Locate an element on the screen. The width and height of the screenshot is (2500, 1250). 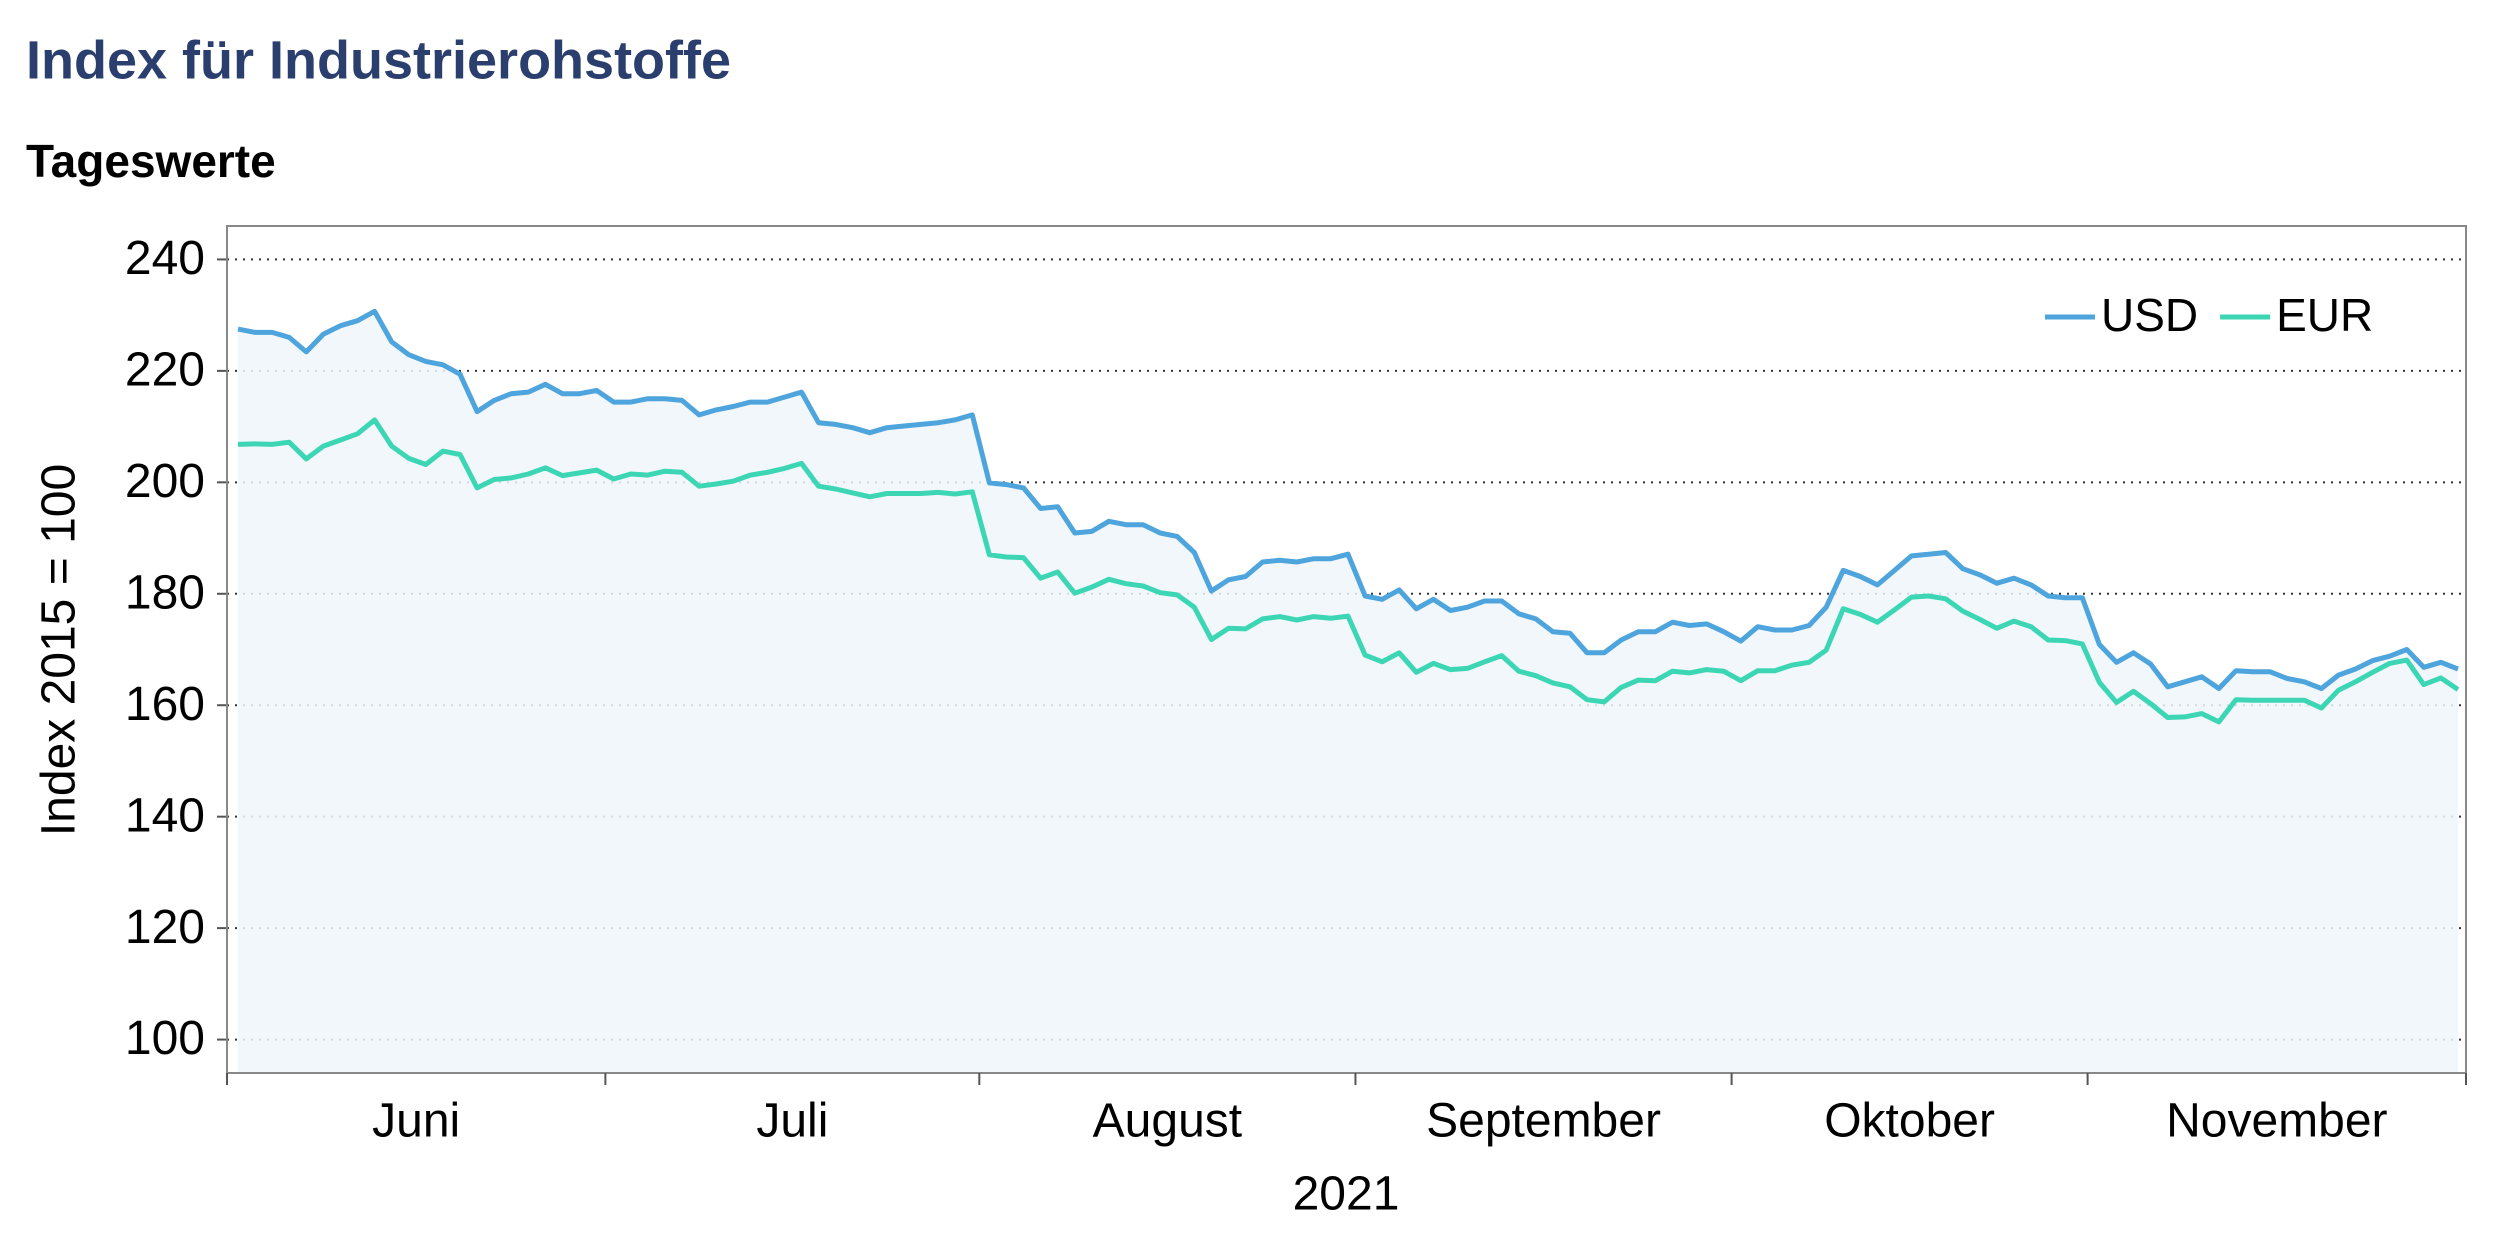
x-tick-label: September is located at coordinates (1543, 1121).